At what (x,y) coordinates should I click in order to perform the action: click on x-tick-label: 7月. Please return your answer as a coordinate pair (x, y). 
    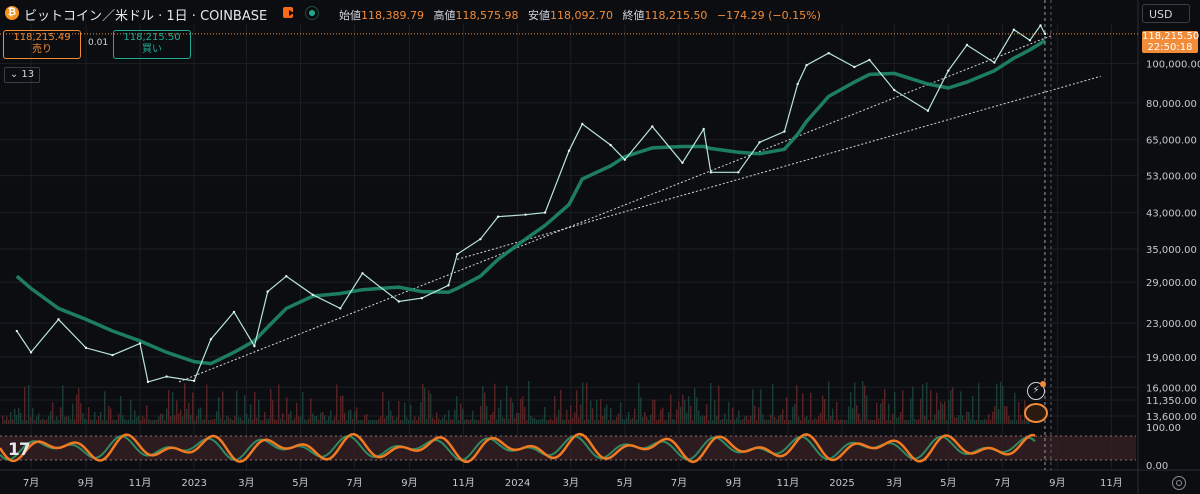
    Looking at the image, I should click on (31, 483).